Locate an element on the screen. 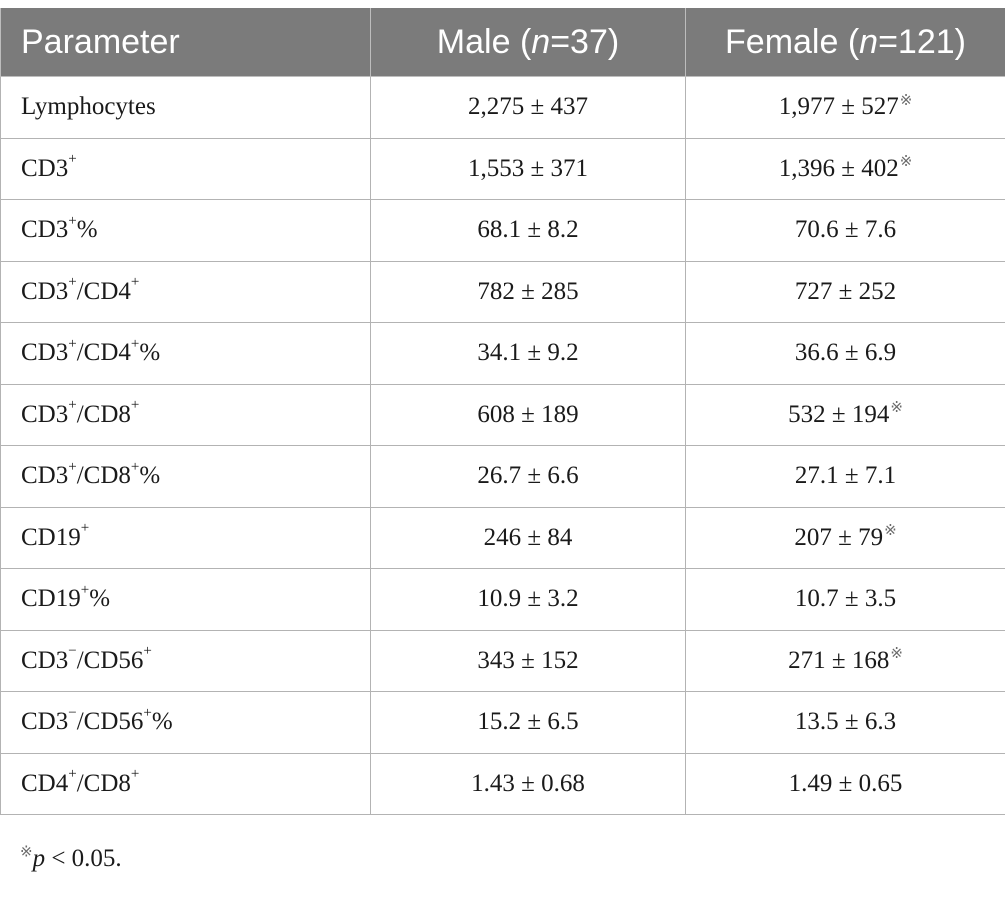 This screenshot has width=1005, height=921. female-value: 1.49 ± 0.65 is located at coordinates (845, 783).